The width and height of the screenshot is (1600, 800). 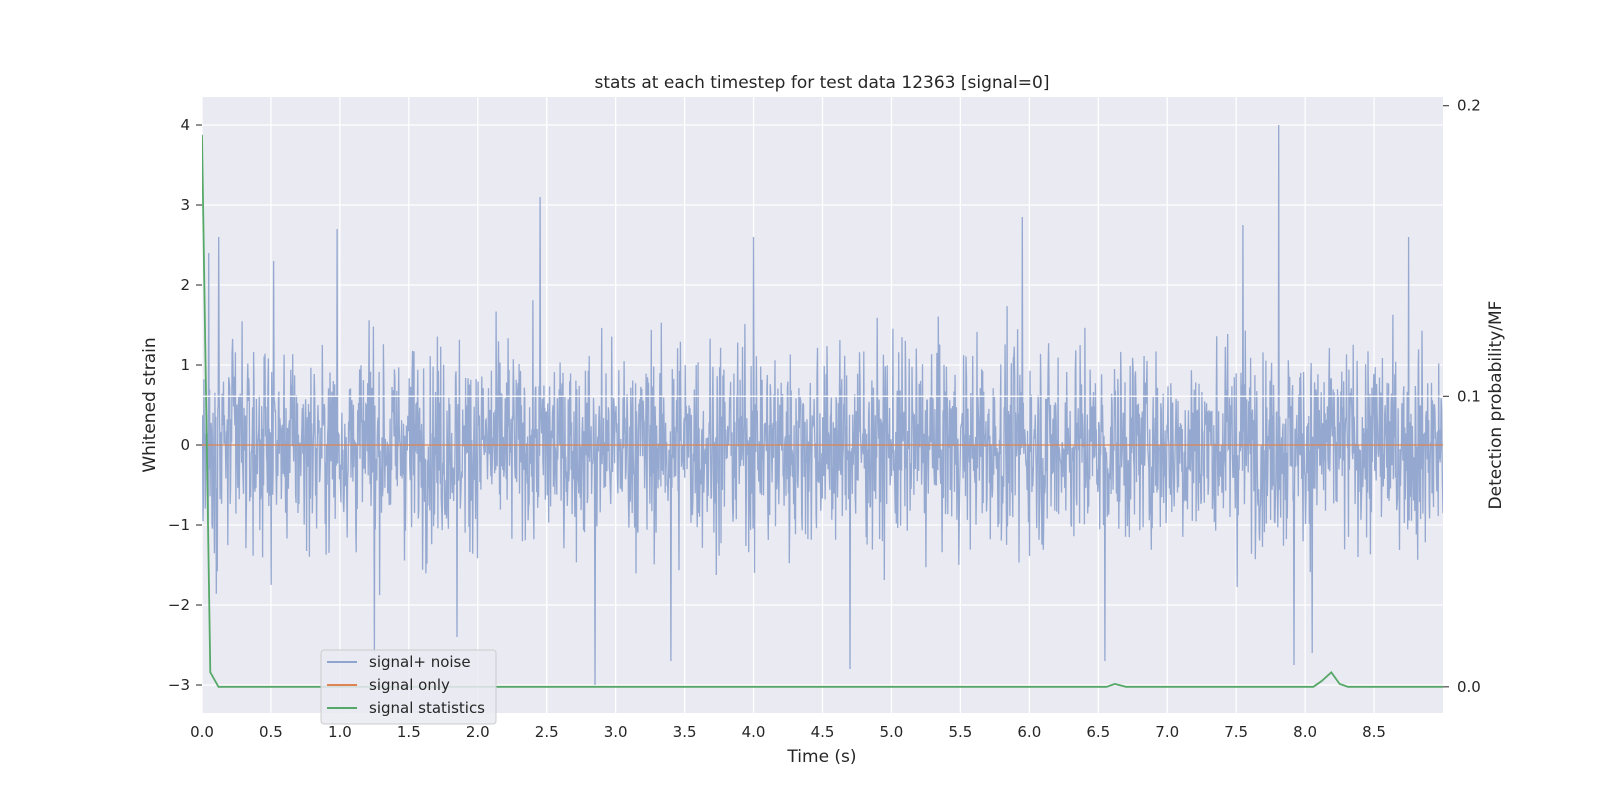 What do you see at coordinates (185, 205) in the screenshot?
I see `y-tick-label: 3` at bounding box center [185, 205].